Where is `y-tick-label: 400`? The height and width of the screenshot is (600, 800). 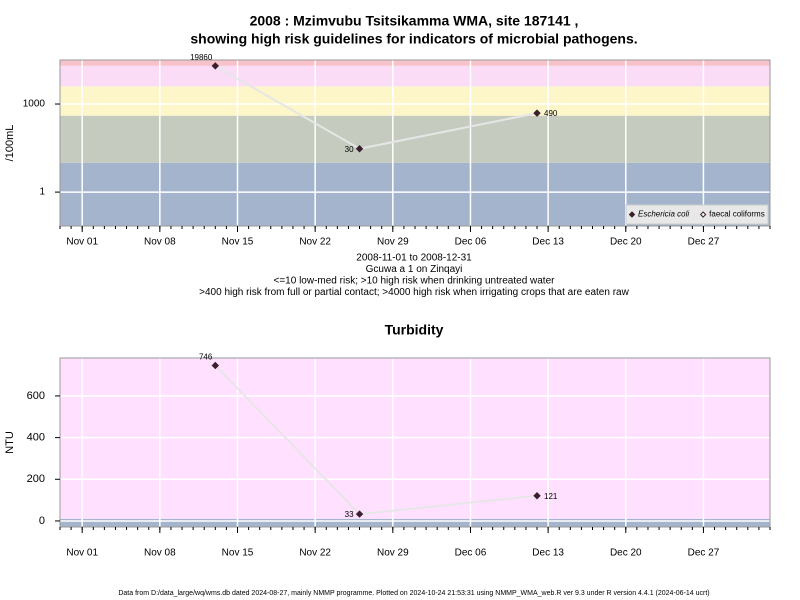
y-tick-label: 400 is located at coordinates (36, 438).